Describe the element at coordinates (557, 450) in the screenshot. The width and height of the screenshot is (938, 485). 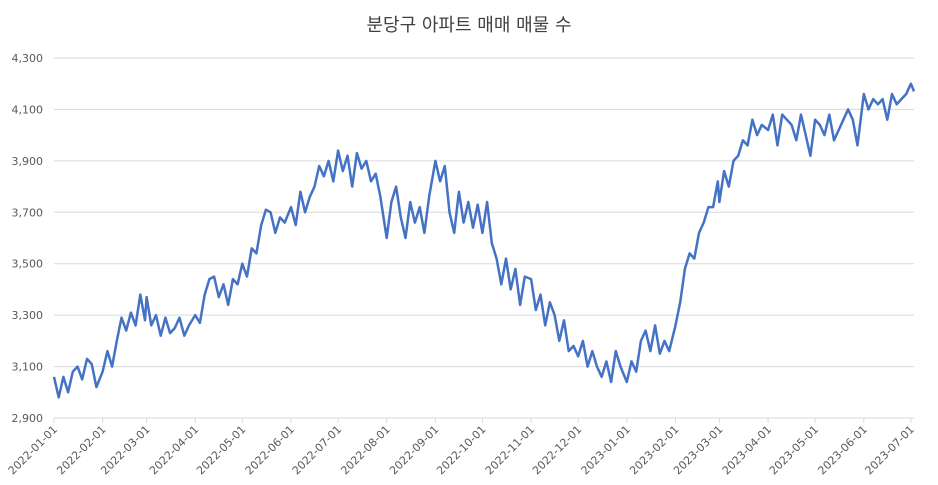
I see `x-tick-label: 2022-12-01` at that location.